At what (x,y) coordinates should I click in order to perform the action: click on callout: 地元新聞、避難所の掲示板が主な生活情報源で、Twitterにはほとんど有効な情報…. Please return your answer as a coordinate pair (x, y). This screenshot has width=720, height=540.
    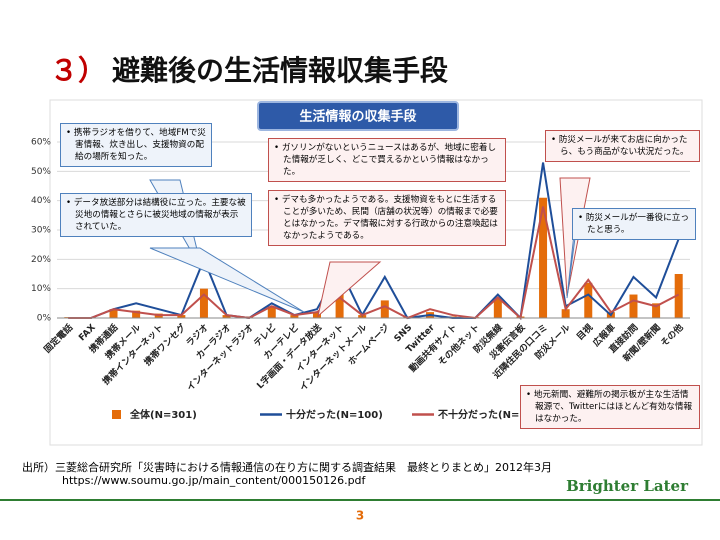
    Looking at the image, I should click on (610, 407).